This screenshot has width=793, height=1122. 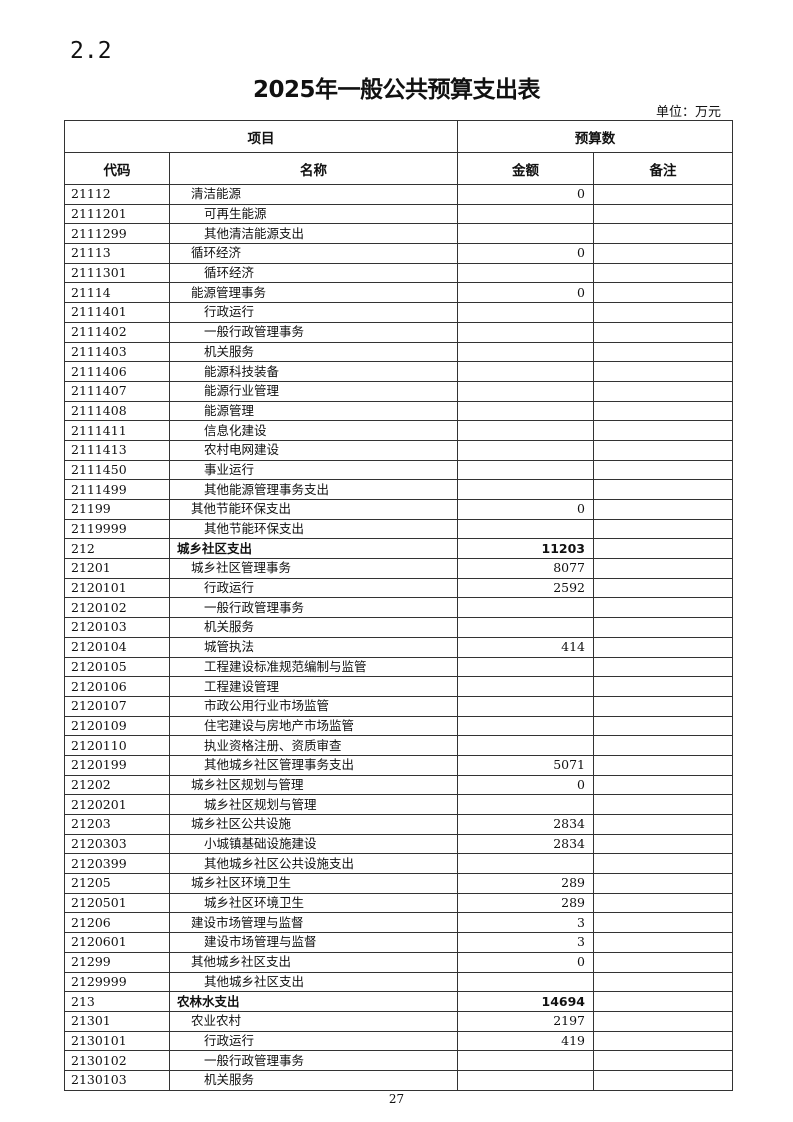 I want to click on section-number: 2.2, so click(x=91, y=51).